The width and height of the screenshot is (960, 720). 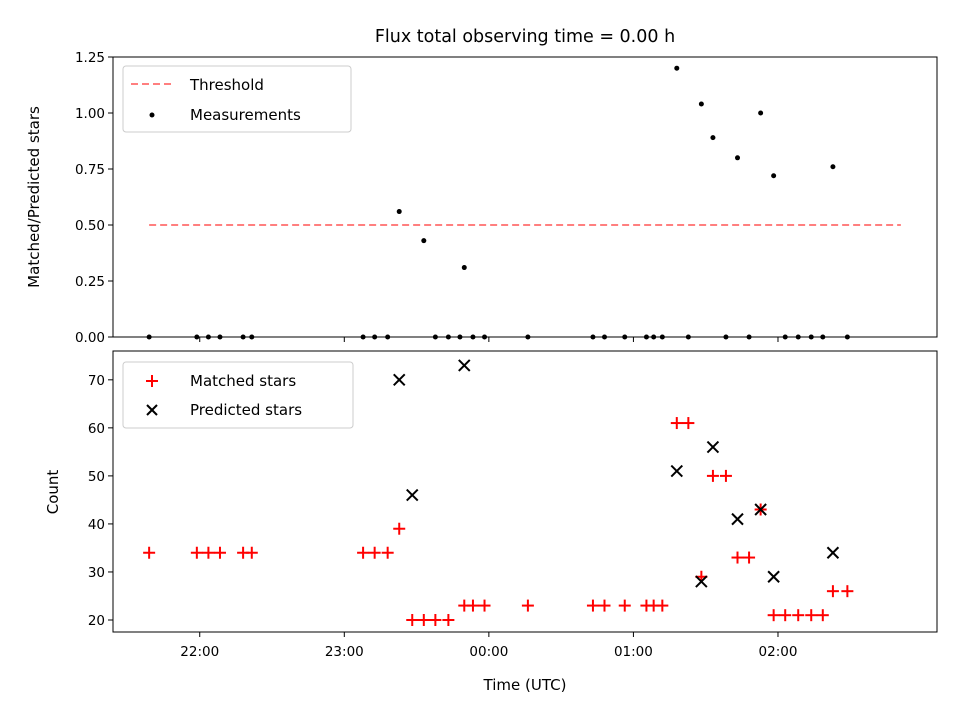 I want to click on count-y-tick-label: 40, so click(x=96, y=525).